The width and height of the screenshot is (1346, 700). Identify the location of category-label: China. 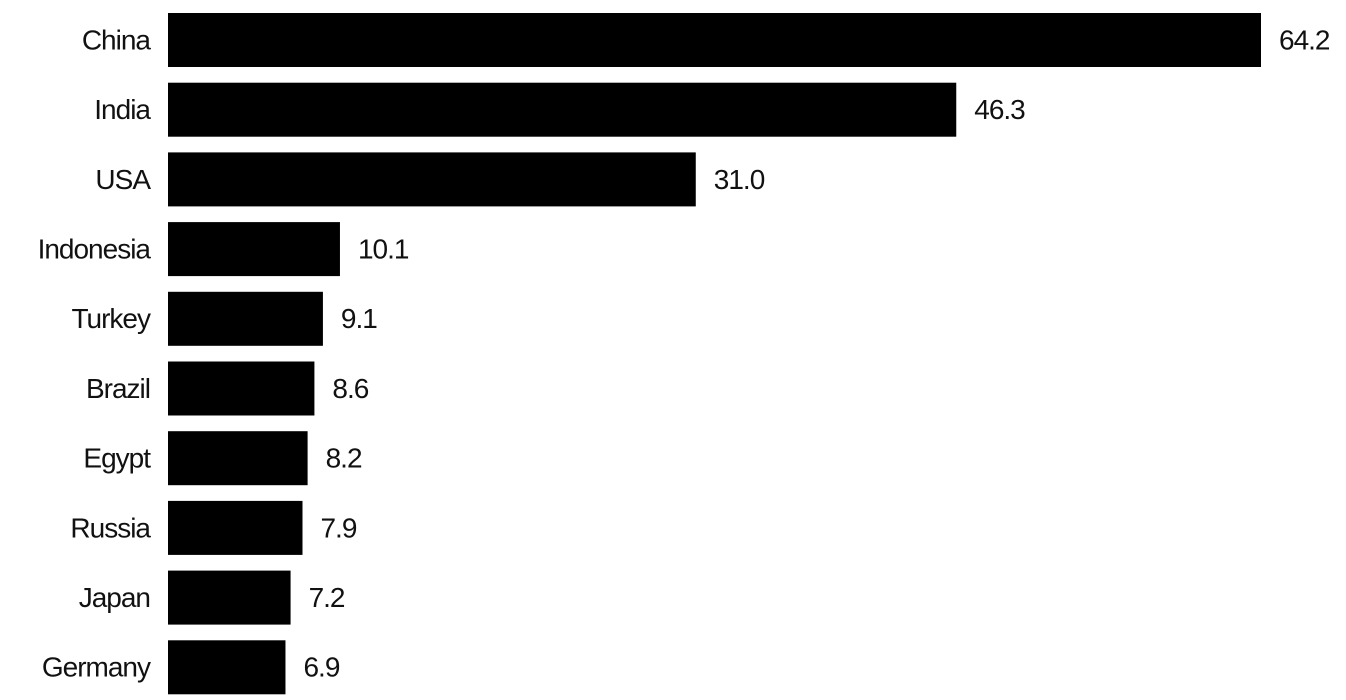
(117, 39).